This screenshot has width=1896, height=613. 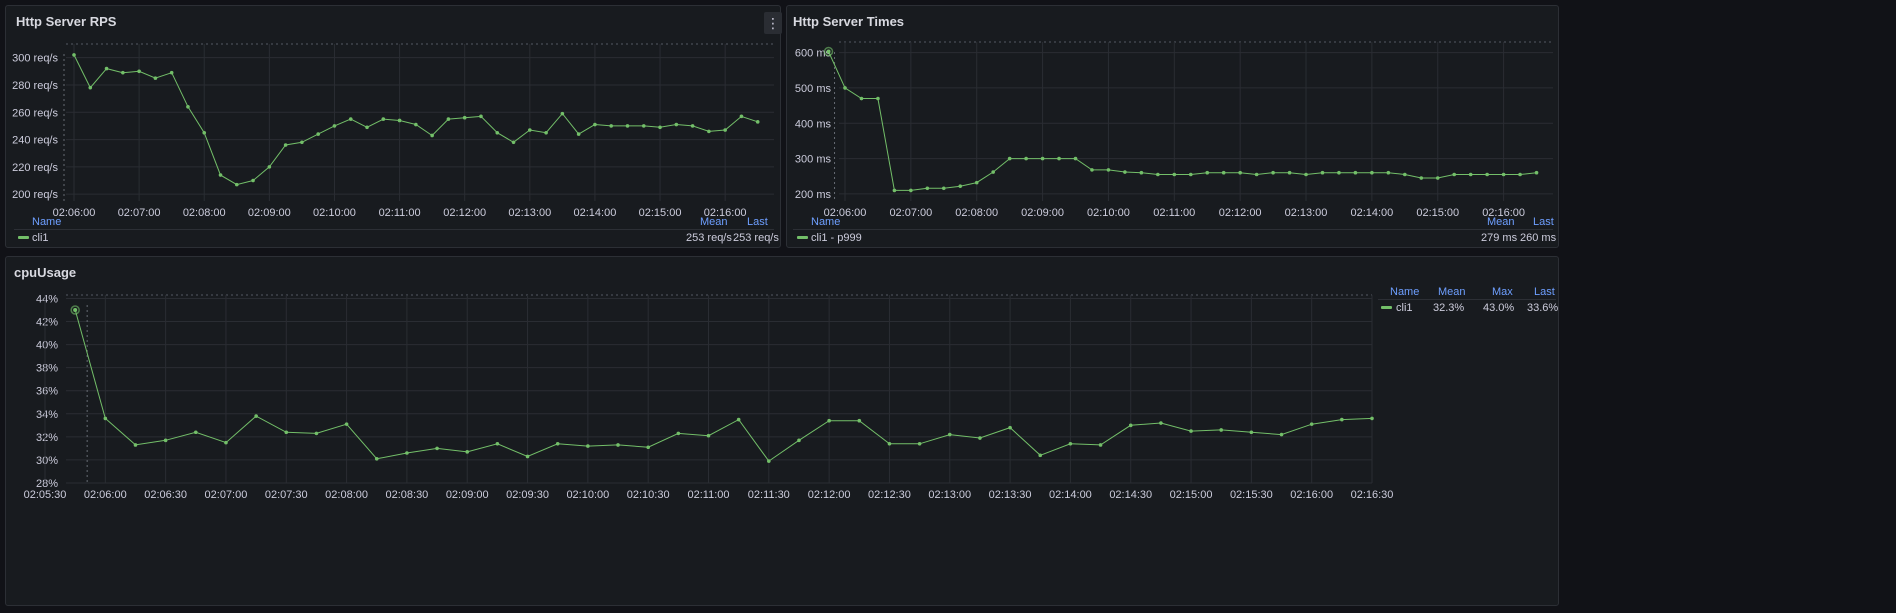 What do you see at coordinates (1371, 213) in the screenshot?
I see `x-tick-label: 02:14:00` at bounding box center [1371, 213].